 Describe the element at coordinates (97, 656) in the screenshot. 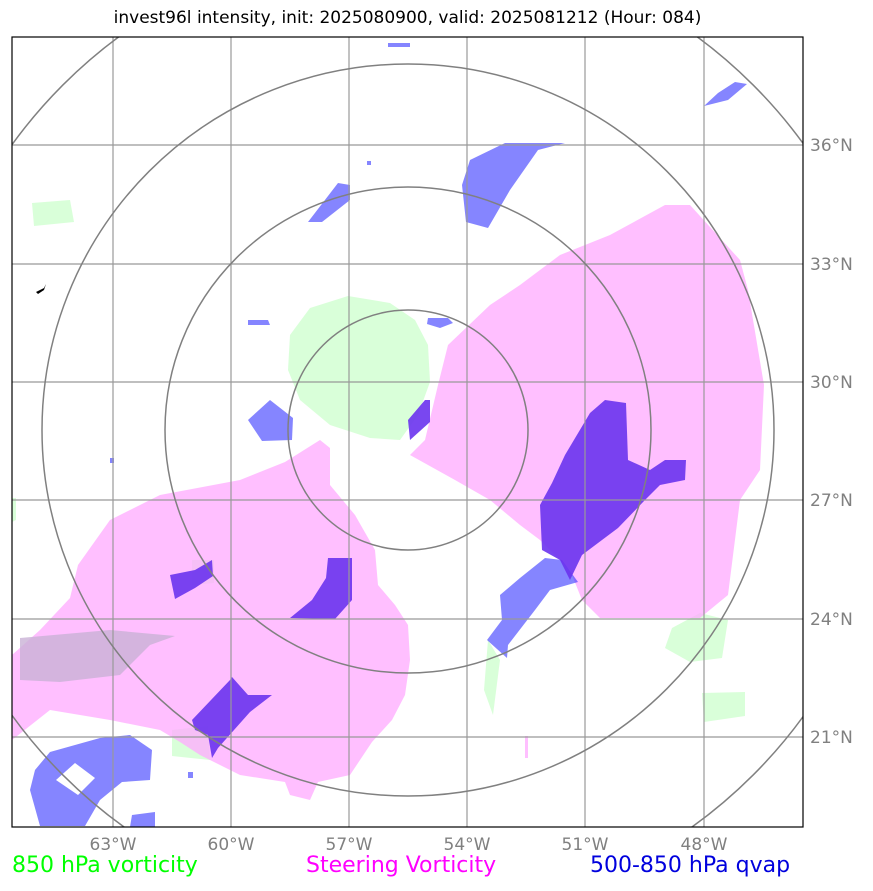

I see `overlap-region` at that location.